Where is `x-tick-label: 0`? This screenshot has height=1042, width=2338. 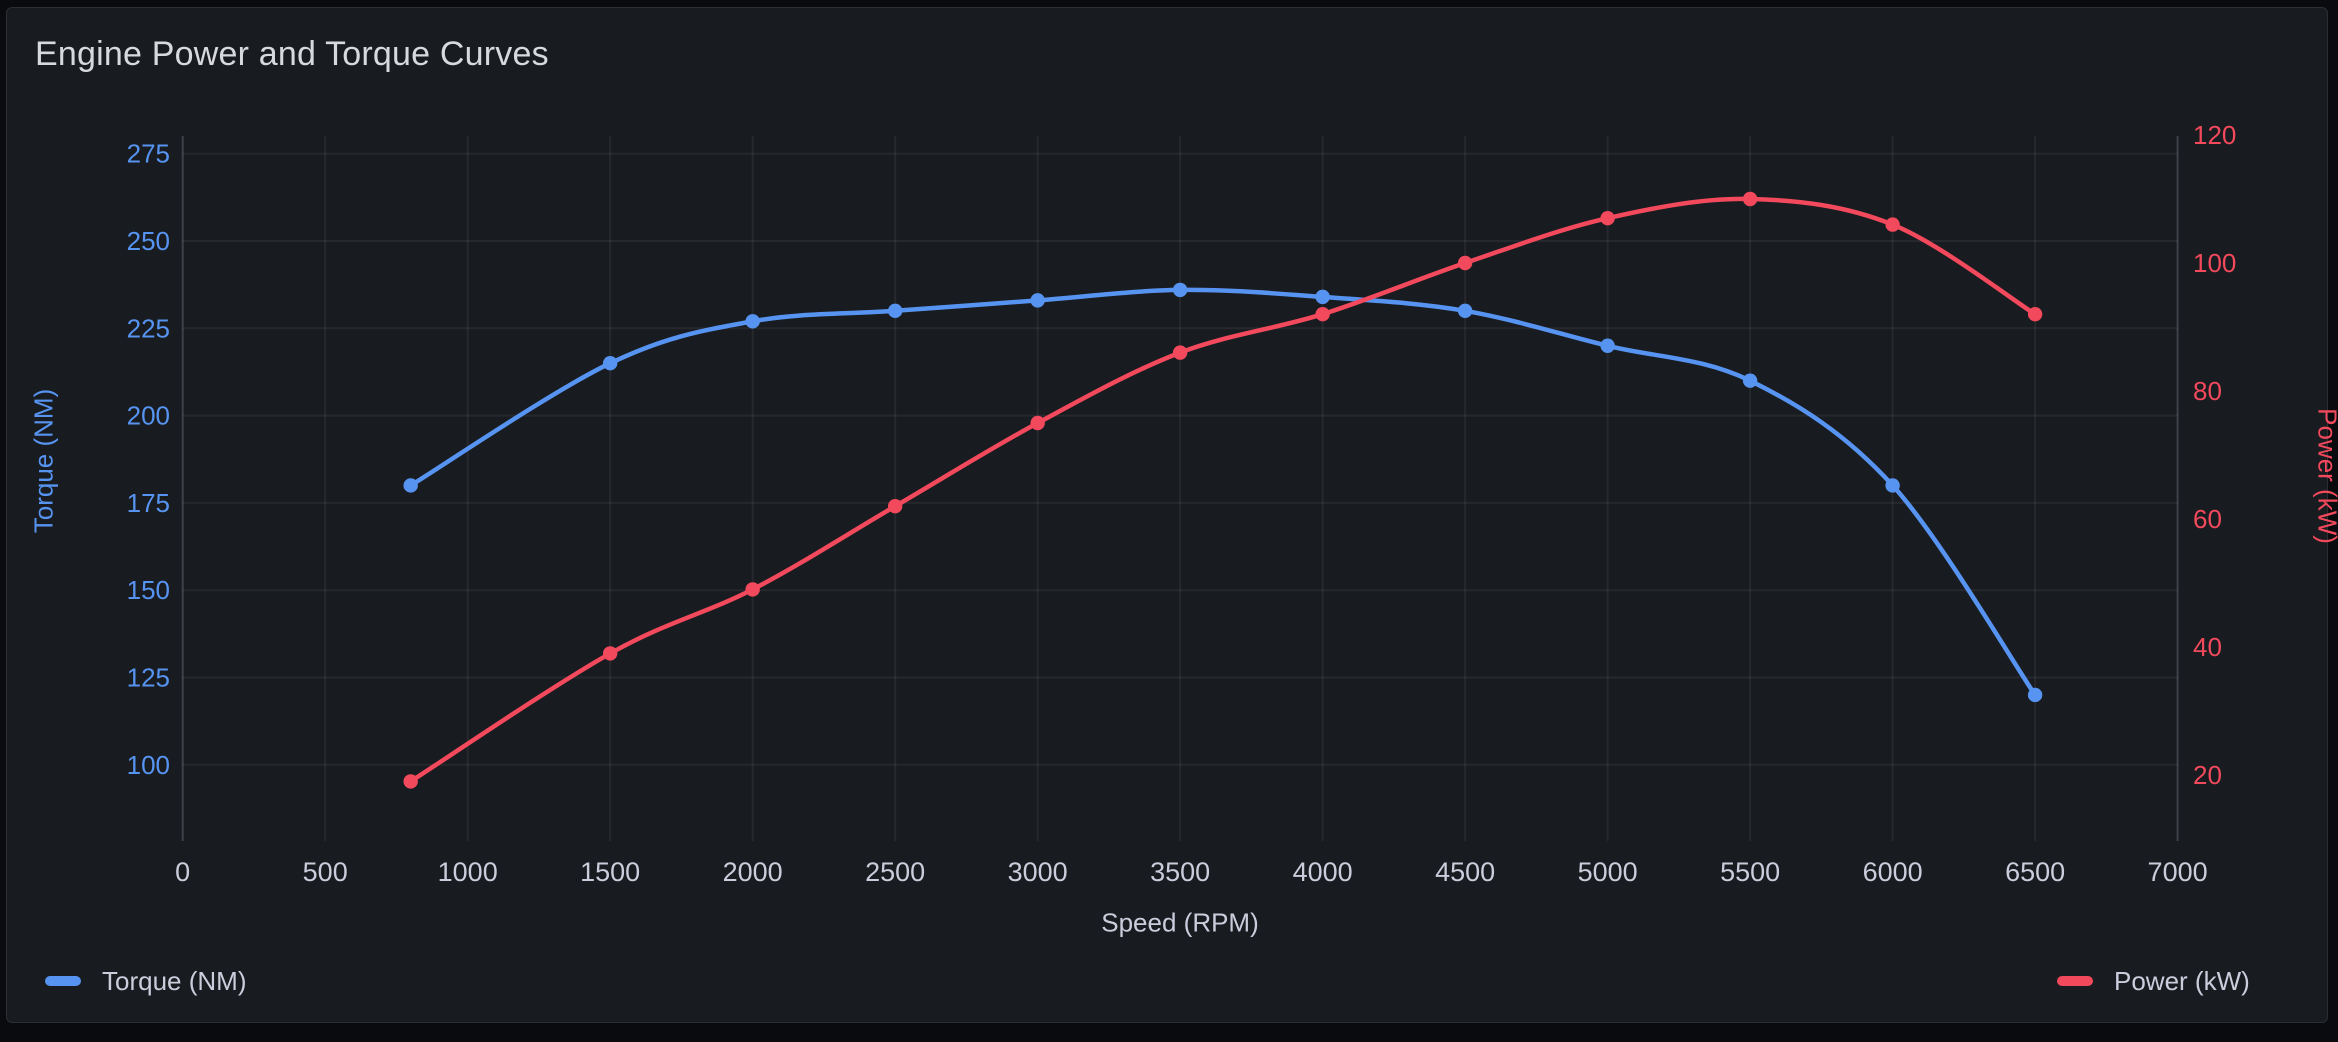 x-tick-label: 0 is located at coordinates (182, 872).